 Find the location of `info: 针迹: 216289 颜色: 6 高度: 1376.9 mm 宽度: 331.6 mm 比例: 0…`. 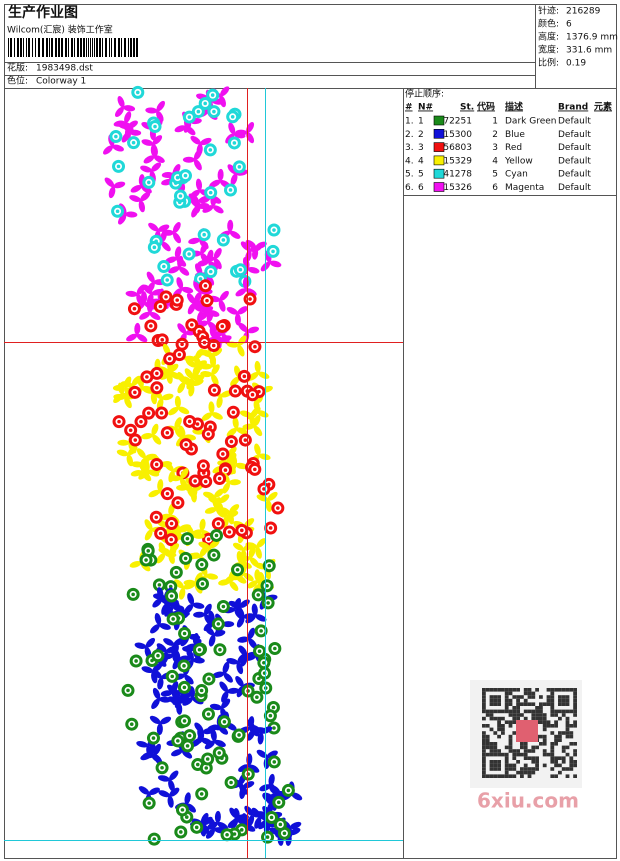

info: 针迹: 216289 颜色: 6 高度: 1376.9 mm 宽度: 331.6 mm 比例: 0… is located at coordinates (578, 37).